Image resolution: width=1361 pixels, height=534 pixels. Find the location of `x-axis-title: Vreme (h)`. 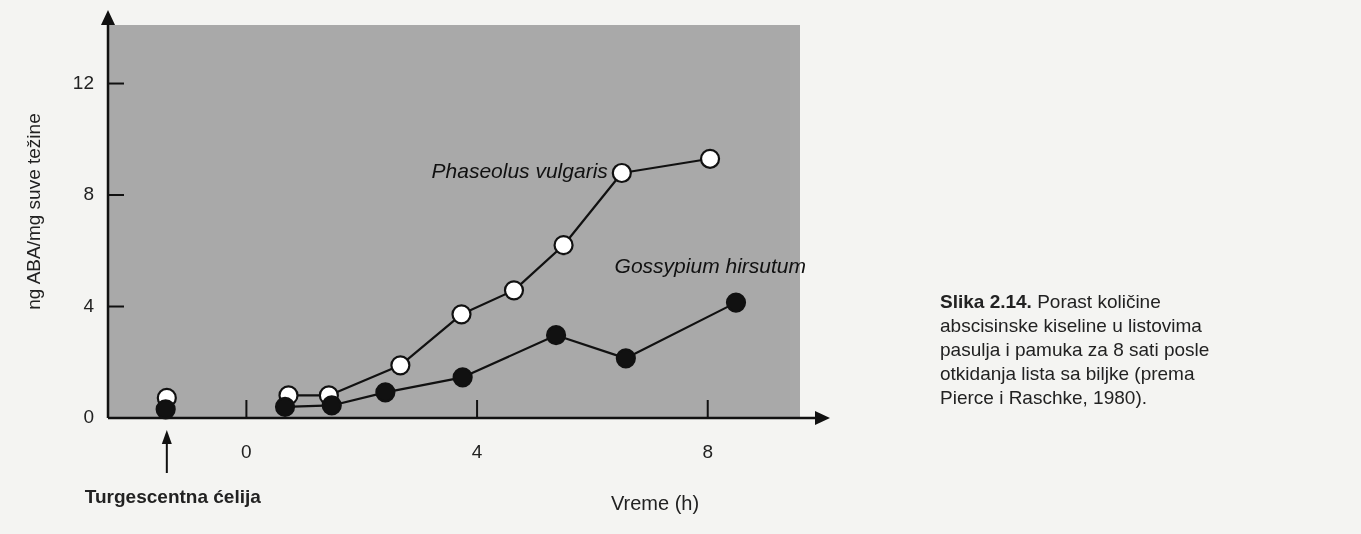

x-axis-title: Vreme (h) is located at coordinates (655, 503).